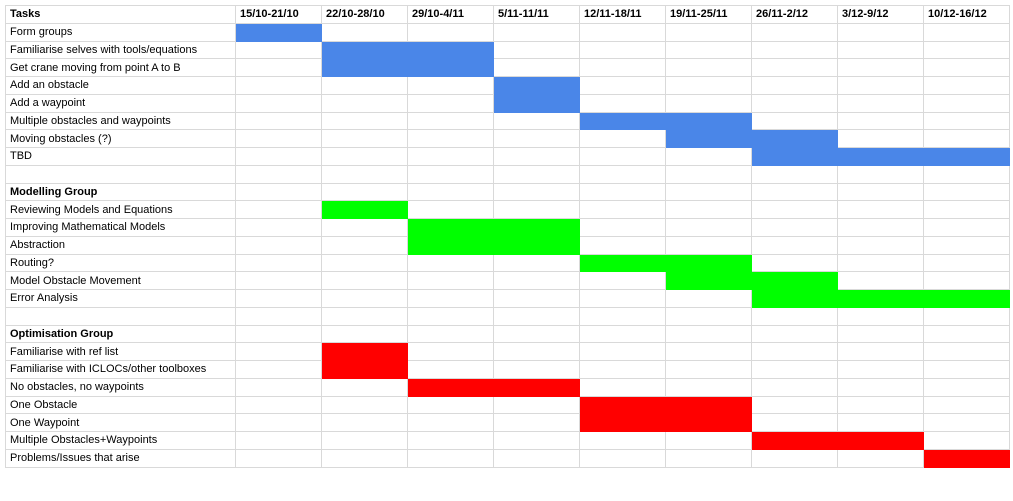 The image size is (1013, 501). Describe the element at coordinates (120, 156) in the screenshot. I see `task-label-cell: TBD` at that location.